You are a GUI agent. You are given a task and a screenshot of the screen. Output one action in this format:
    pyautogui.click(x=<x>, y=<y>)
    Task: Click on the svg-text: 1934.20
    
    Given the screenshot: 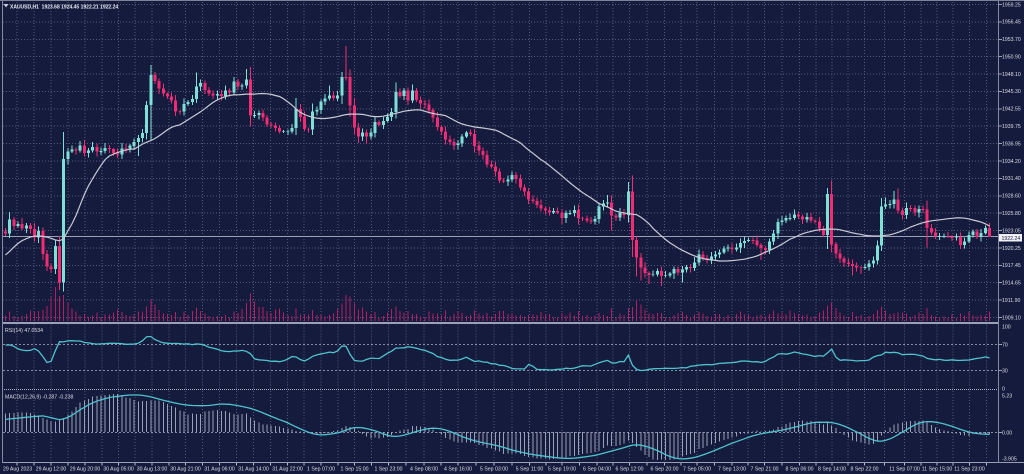 What is the action you would take?
    pyautogui.click(x=1011, y=162)
    